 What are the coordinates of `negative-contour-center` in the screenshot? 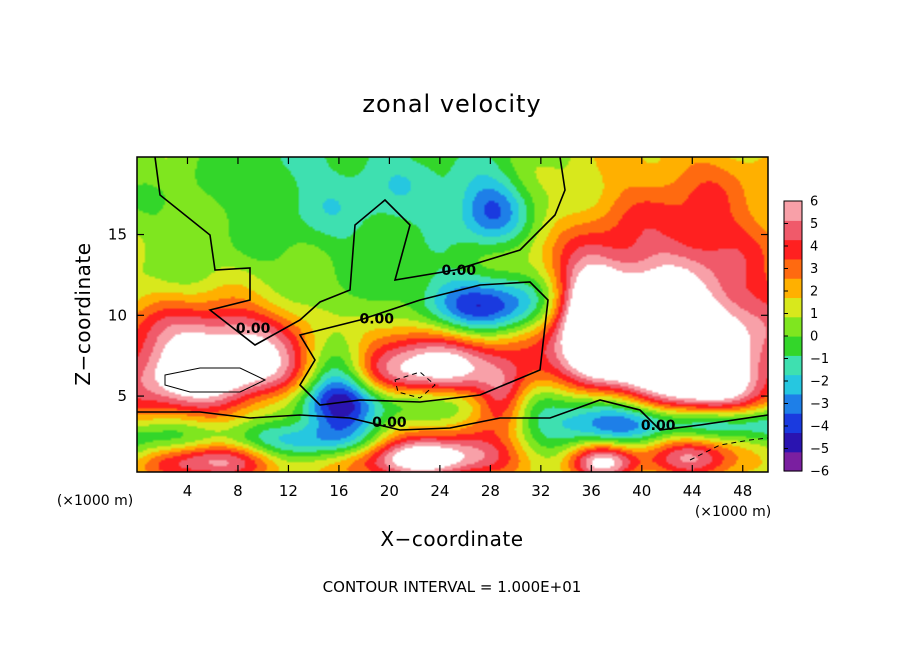 It's located at (415, 385).